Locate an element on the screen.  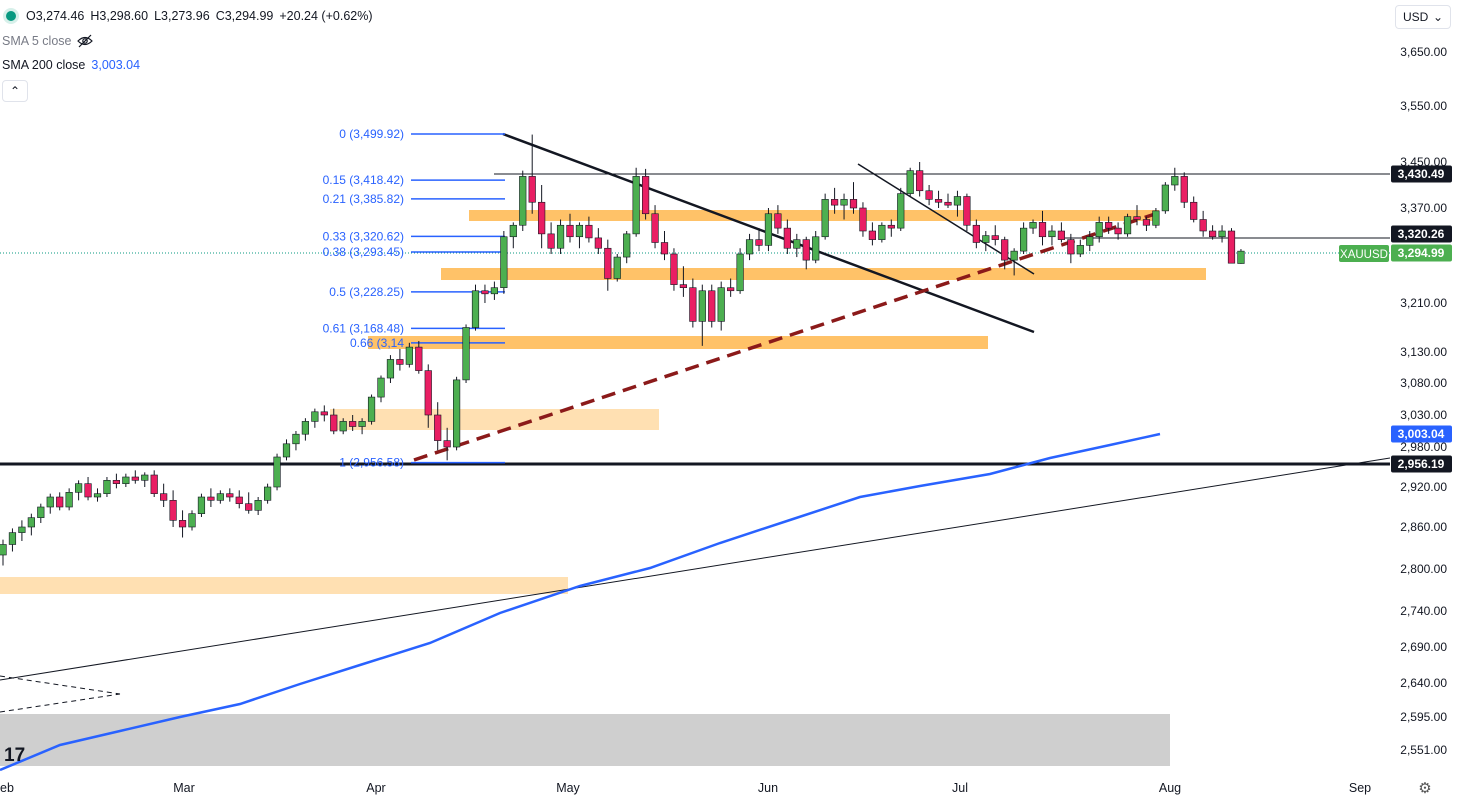
y-tick-label: 2,980.00 is located at coordinates (1423, 447).